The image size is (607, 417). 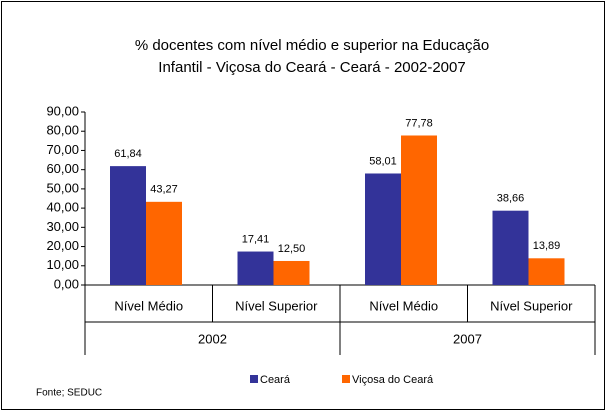 What do you see at coordinates (62, 226) in the screenshot?
I see `y-tick-label: 30,00` at bounding box center [62, 226].